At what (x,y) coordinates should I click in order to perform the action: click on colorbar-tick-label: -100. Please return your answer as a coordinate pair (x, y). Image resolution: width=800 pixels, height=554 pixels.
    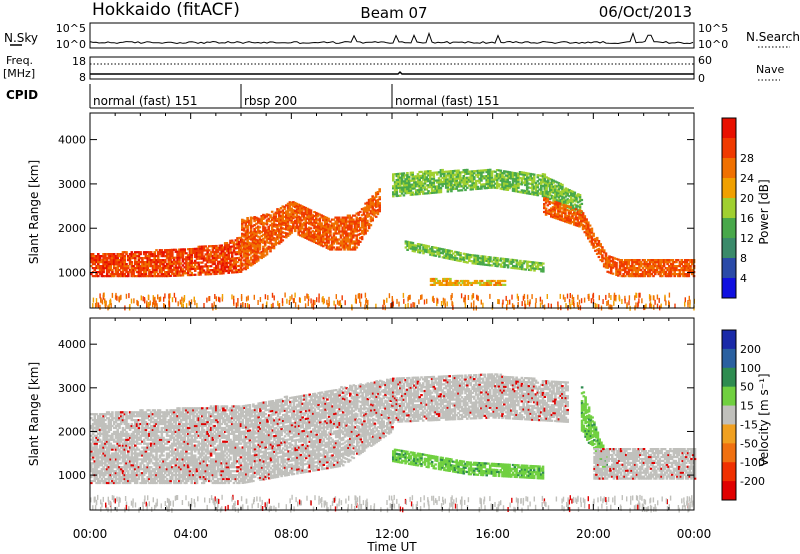
    Looking at the image, I should click on (752, 462).